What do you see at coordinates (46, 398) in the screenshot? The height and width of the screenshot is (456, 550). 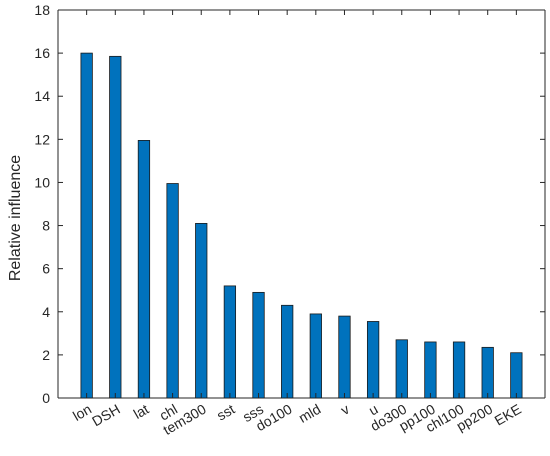 I see `y-tick-label: 0` at bounding box center [46, 398].